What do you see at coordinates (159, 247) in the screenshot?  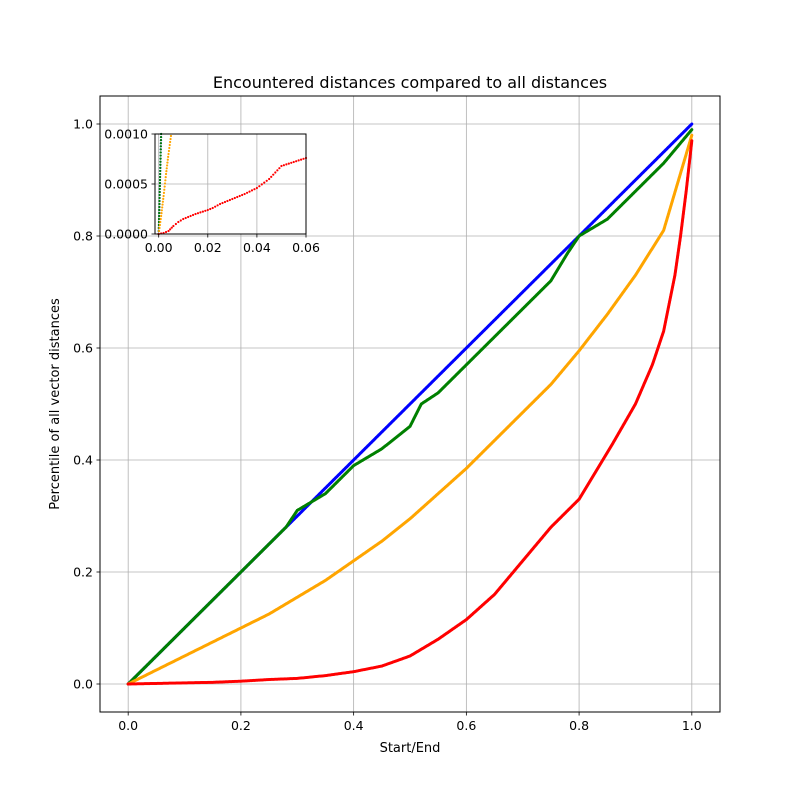 I see `inset-x-tick-label: 0.00` at bounding box center [159, 247].